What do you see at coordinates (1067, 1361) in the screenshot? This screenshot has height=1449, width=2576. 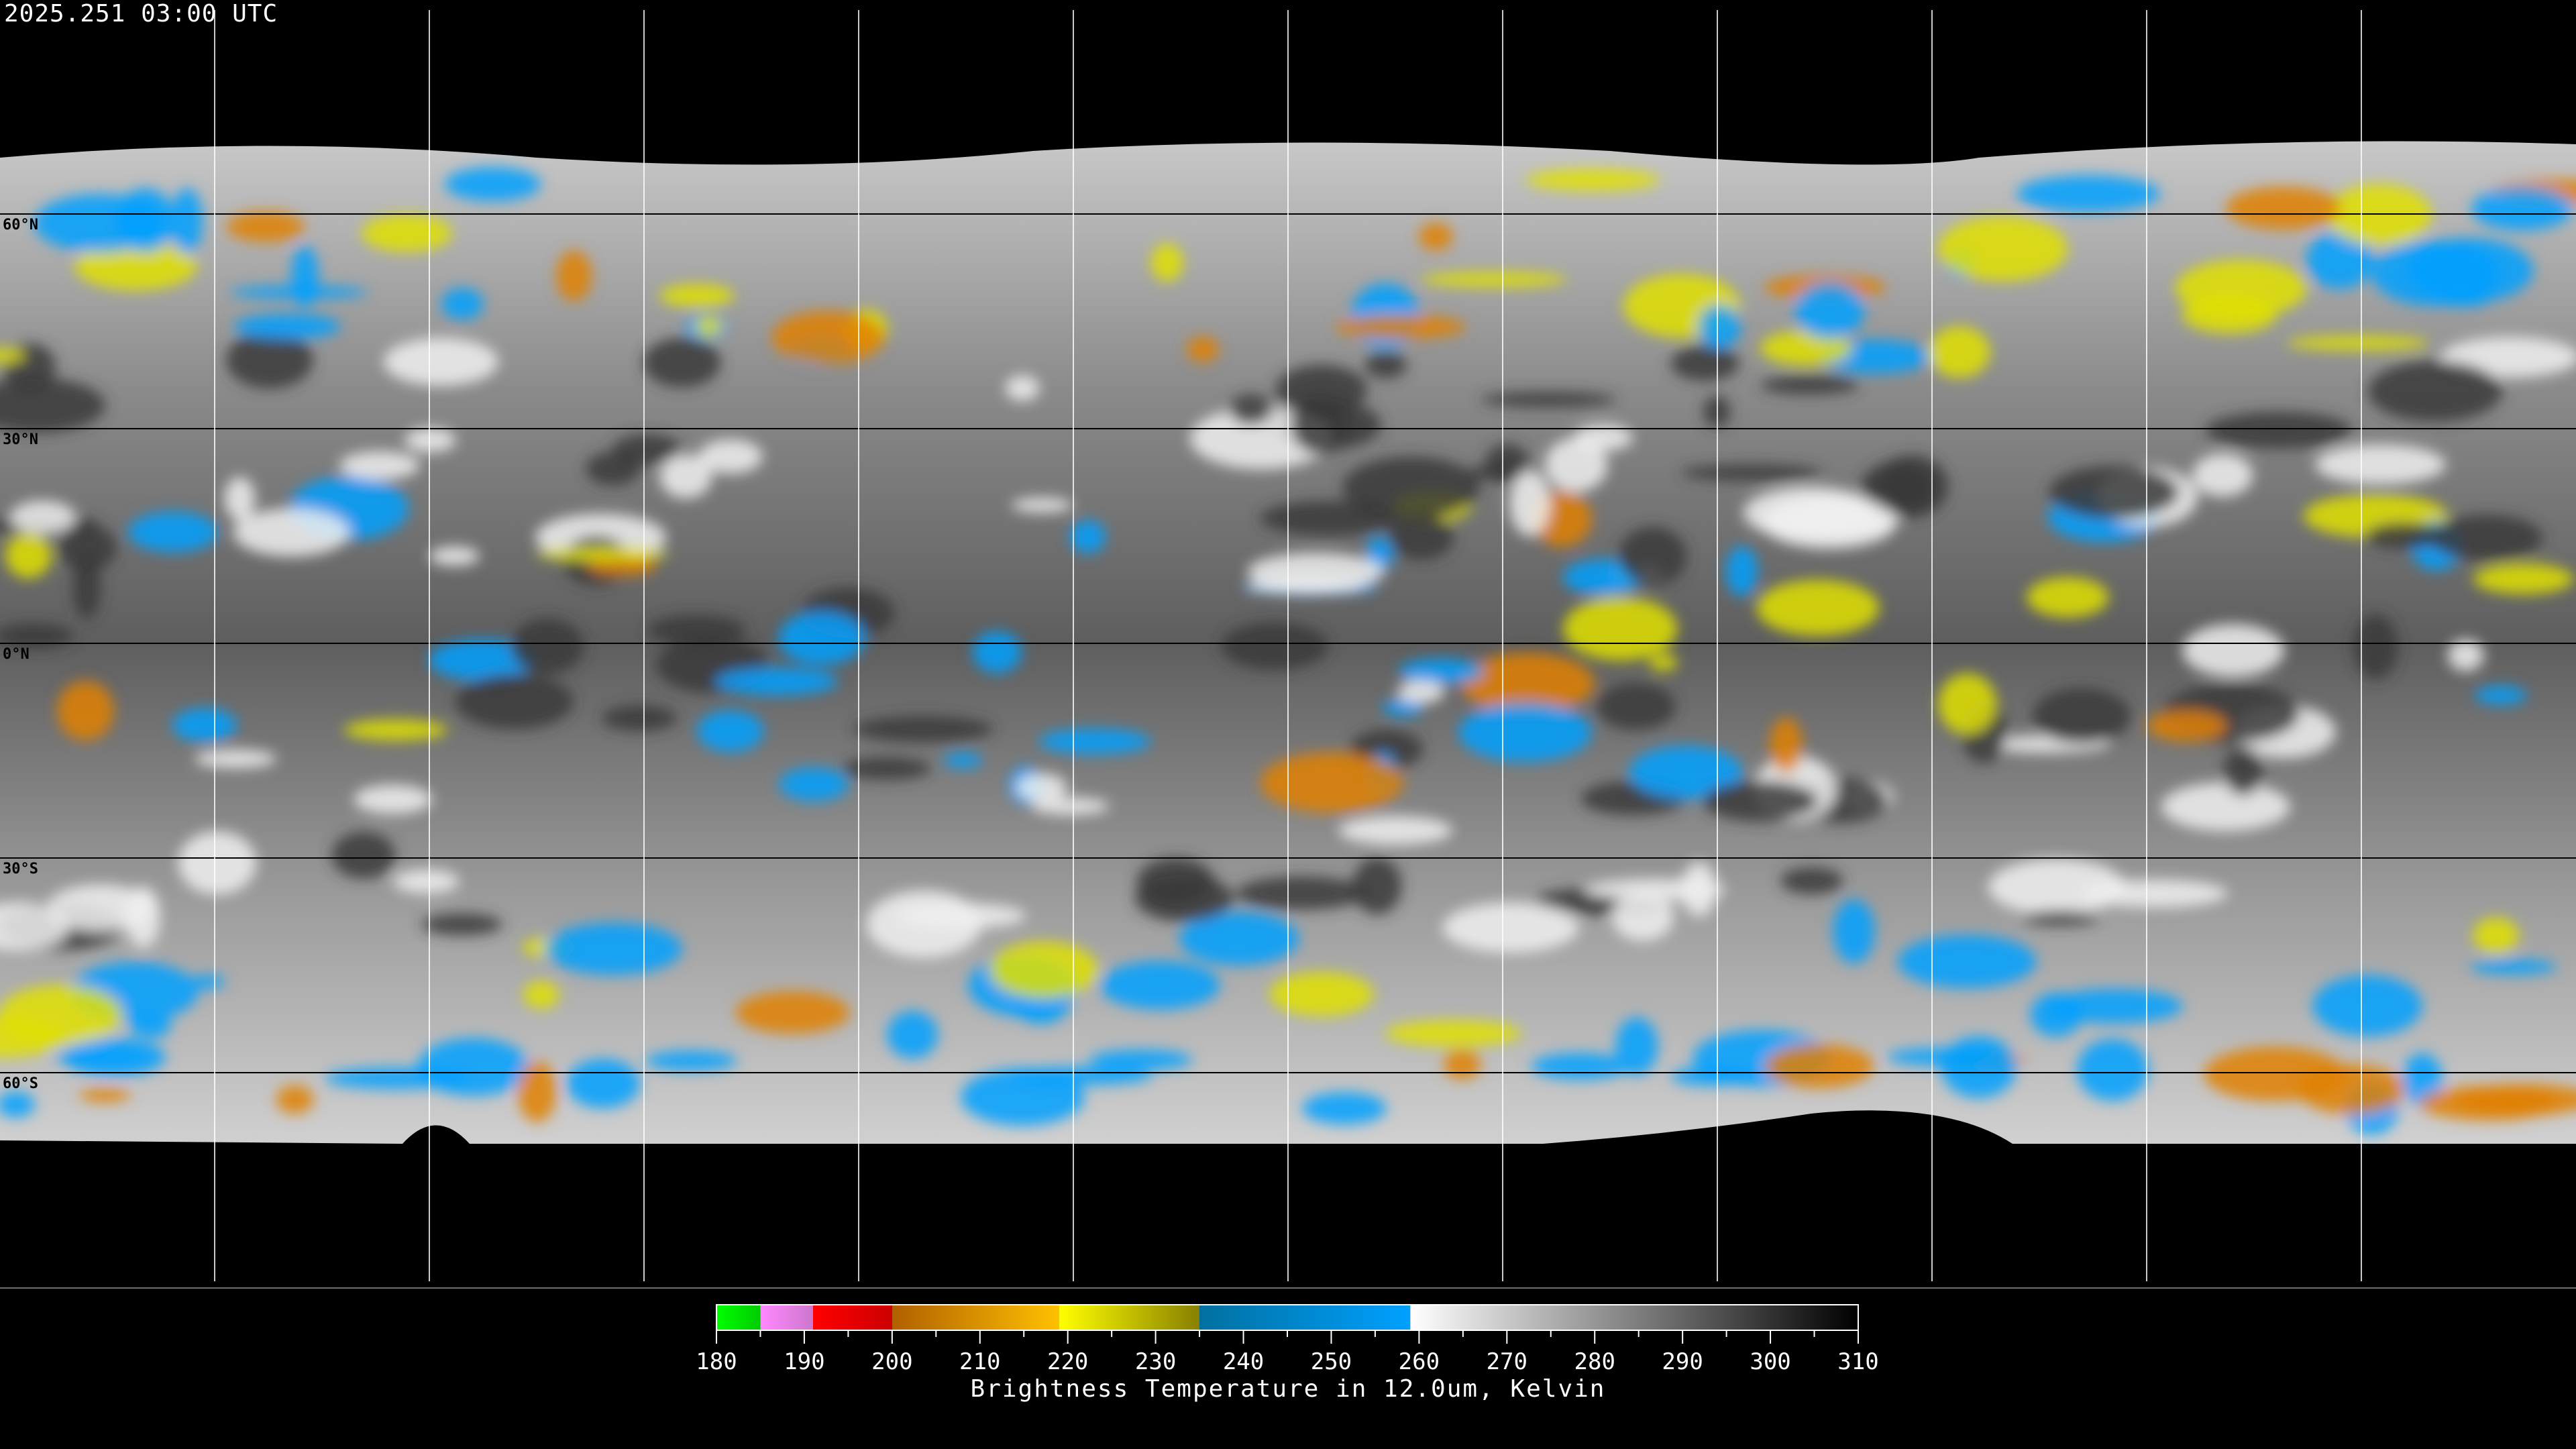 I see `colorbar-tick-label: 220` at bounding box center [1067, 1361].